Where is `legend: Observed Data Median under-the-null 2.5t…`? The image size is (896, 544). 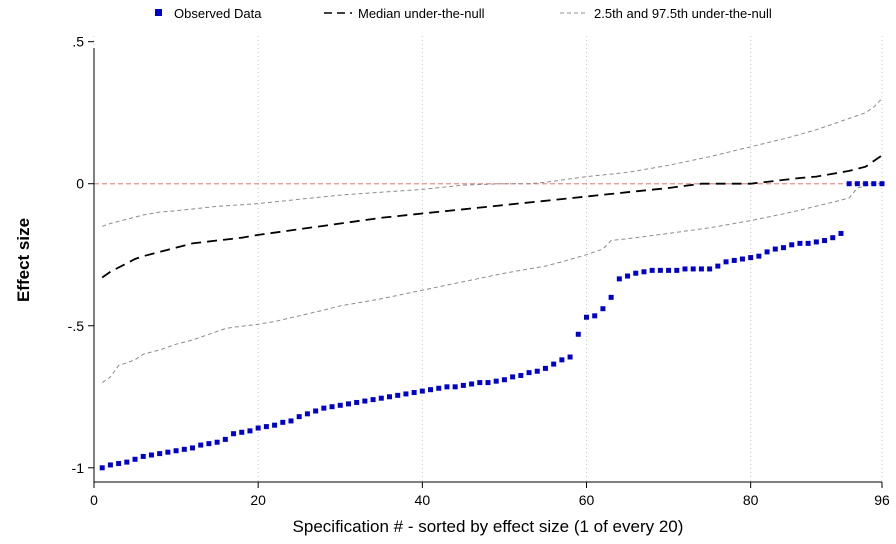 legend: Observed Data Median under-the-null 2.5t… is located at coordinates (463, 13).